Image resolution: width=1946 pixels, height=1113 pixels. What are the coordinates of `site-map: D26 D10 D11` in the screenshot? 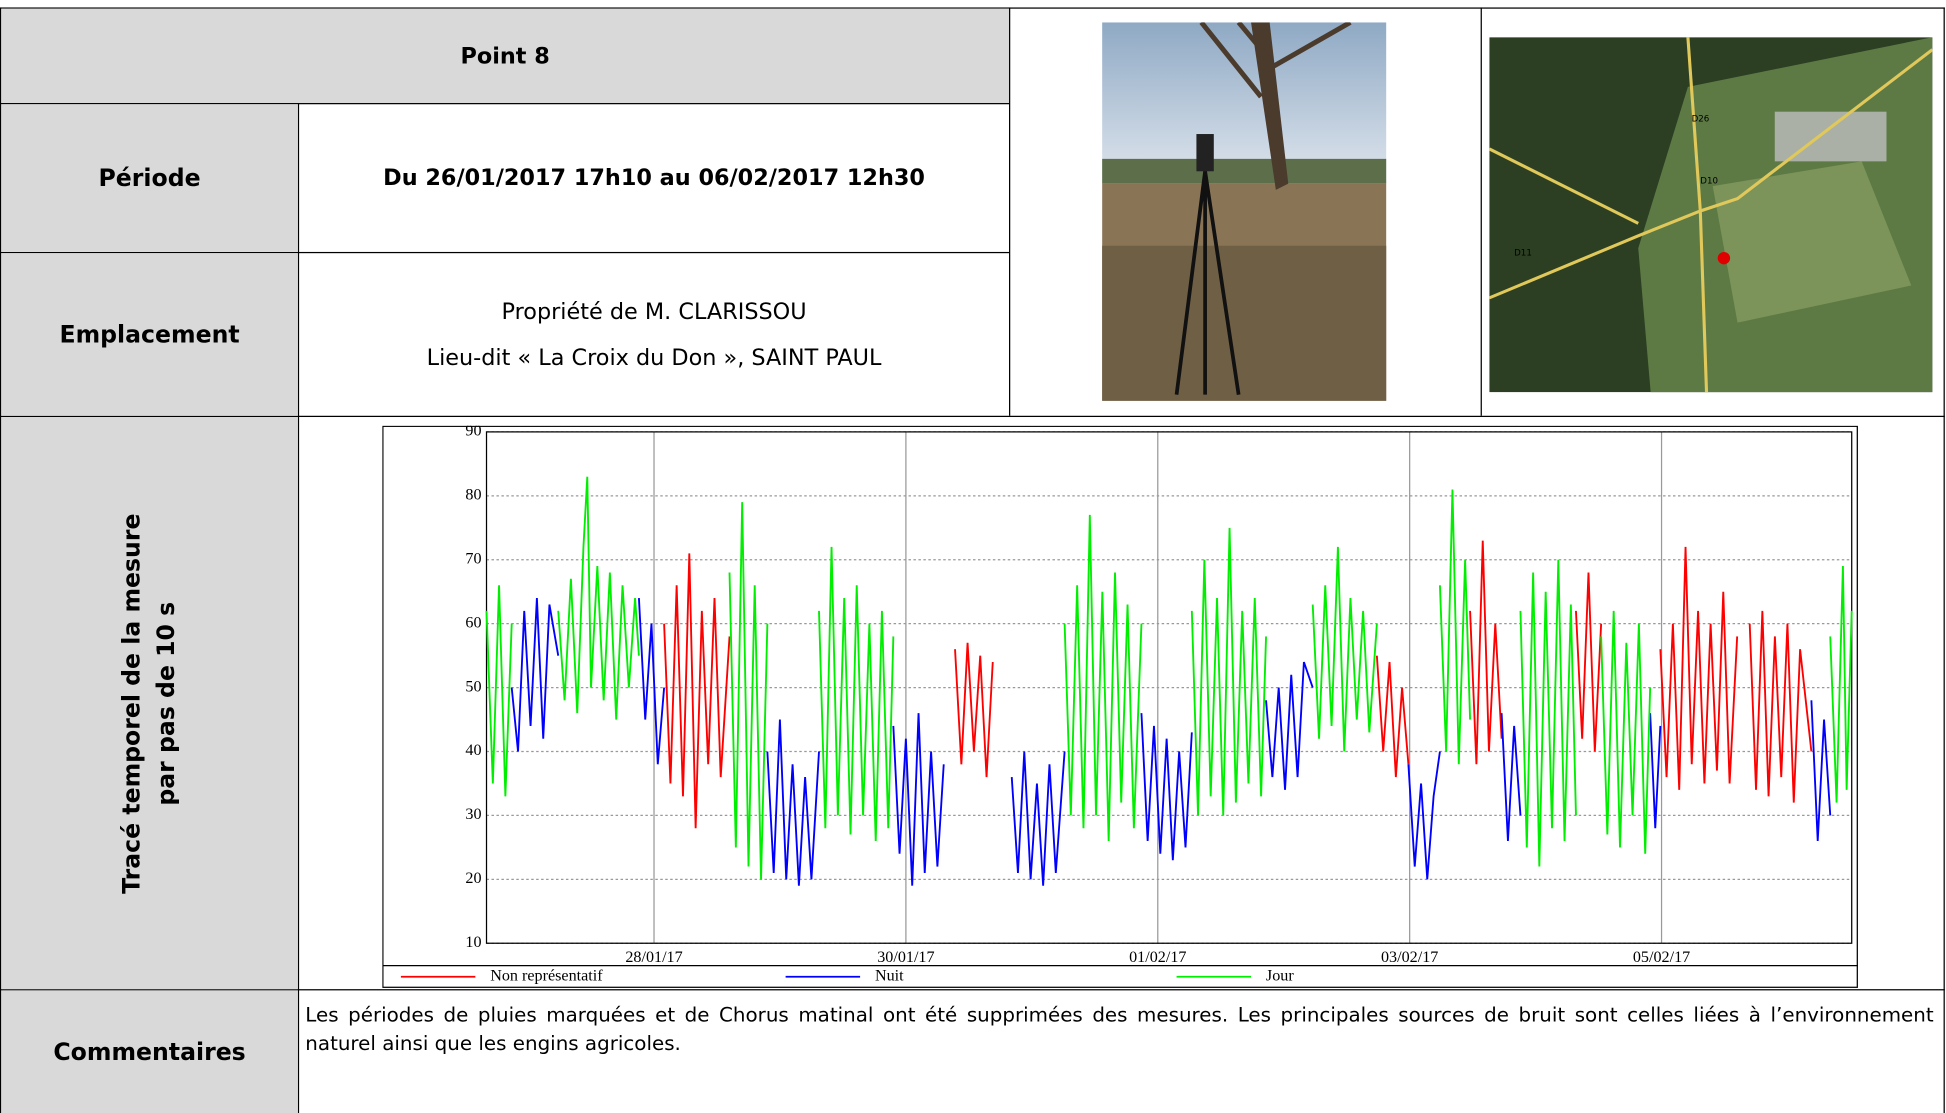 It's located at (1711, 215).